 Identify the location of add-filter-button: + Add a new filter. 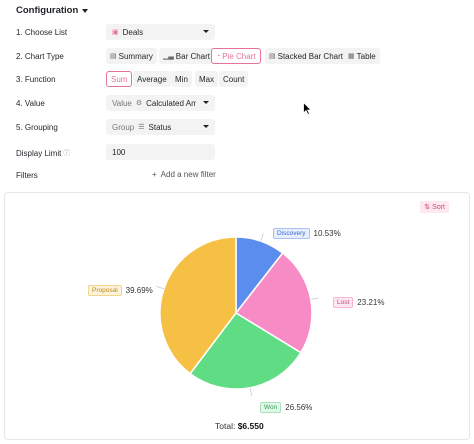
(184, 174).